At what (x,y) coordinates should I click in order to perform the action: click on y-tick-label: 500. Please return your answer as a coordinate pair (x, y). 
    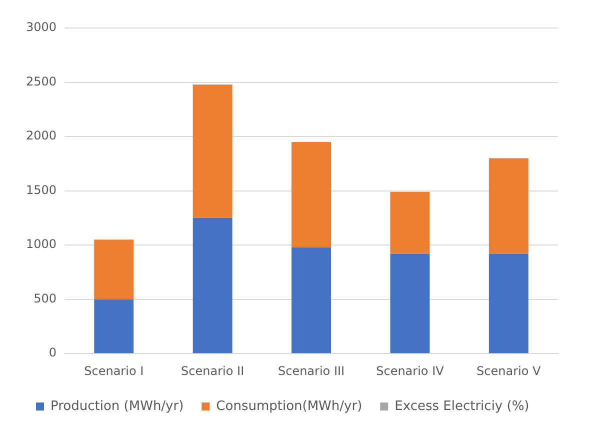
    Looking at the image, I should click on (45, 298).